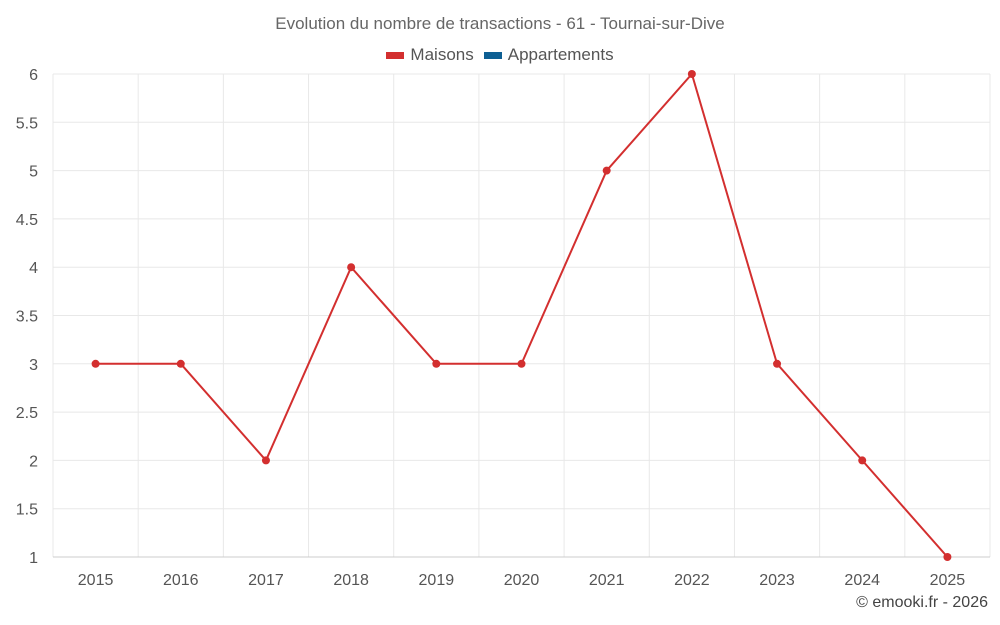  I want to click on legend: Maisons Appartements, so click(500, 55).